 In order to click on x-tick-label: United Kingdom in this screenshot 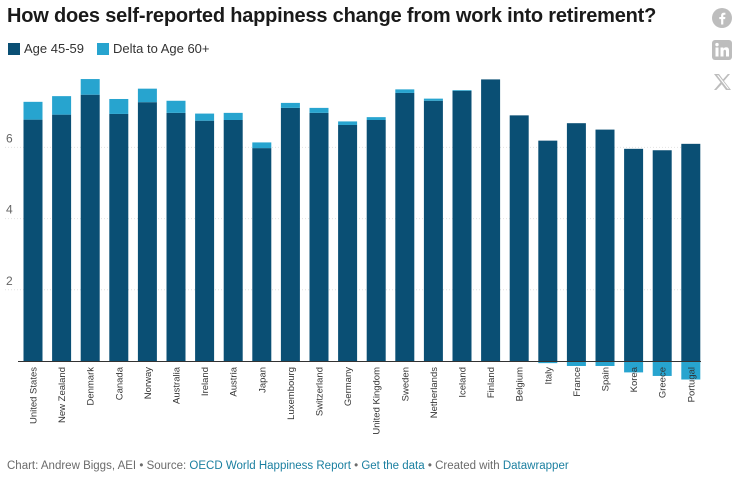, I will do `click(377, 401)`.